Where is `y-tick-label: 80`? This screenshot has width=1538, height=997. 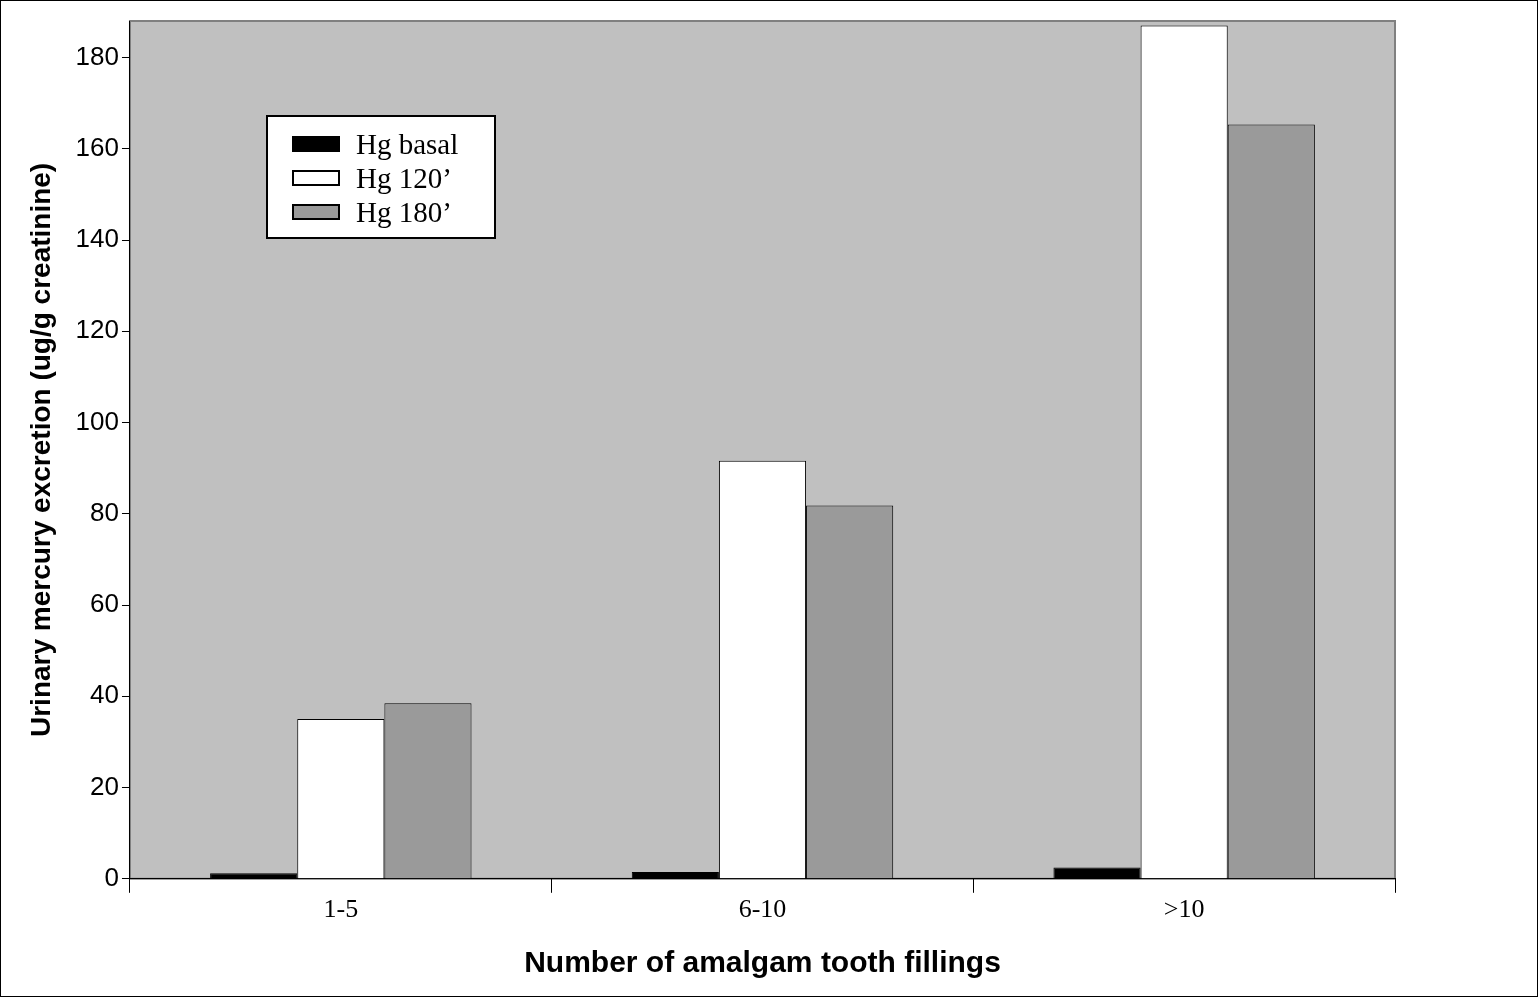 y-tick-label: 80 is located at coordinates (104, 511).